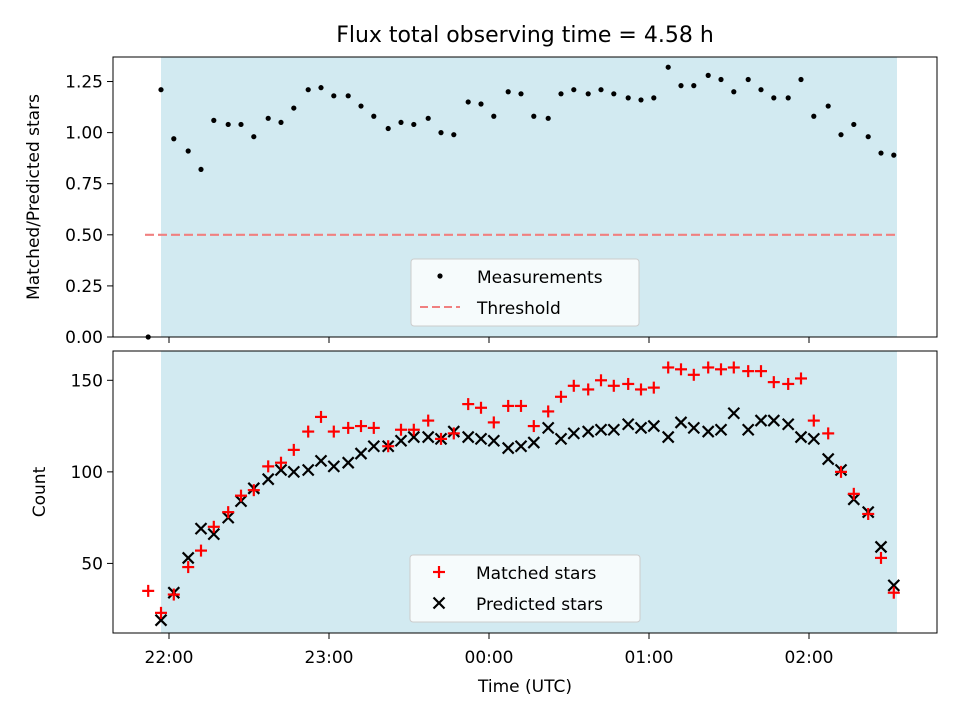  Describe the element at coordinates (518, 309) in the screenshot. I see `legend-threshold-label: Threshold` at that location.